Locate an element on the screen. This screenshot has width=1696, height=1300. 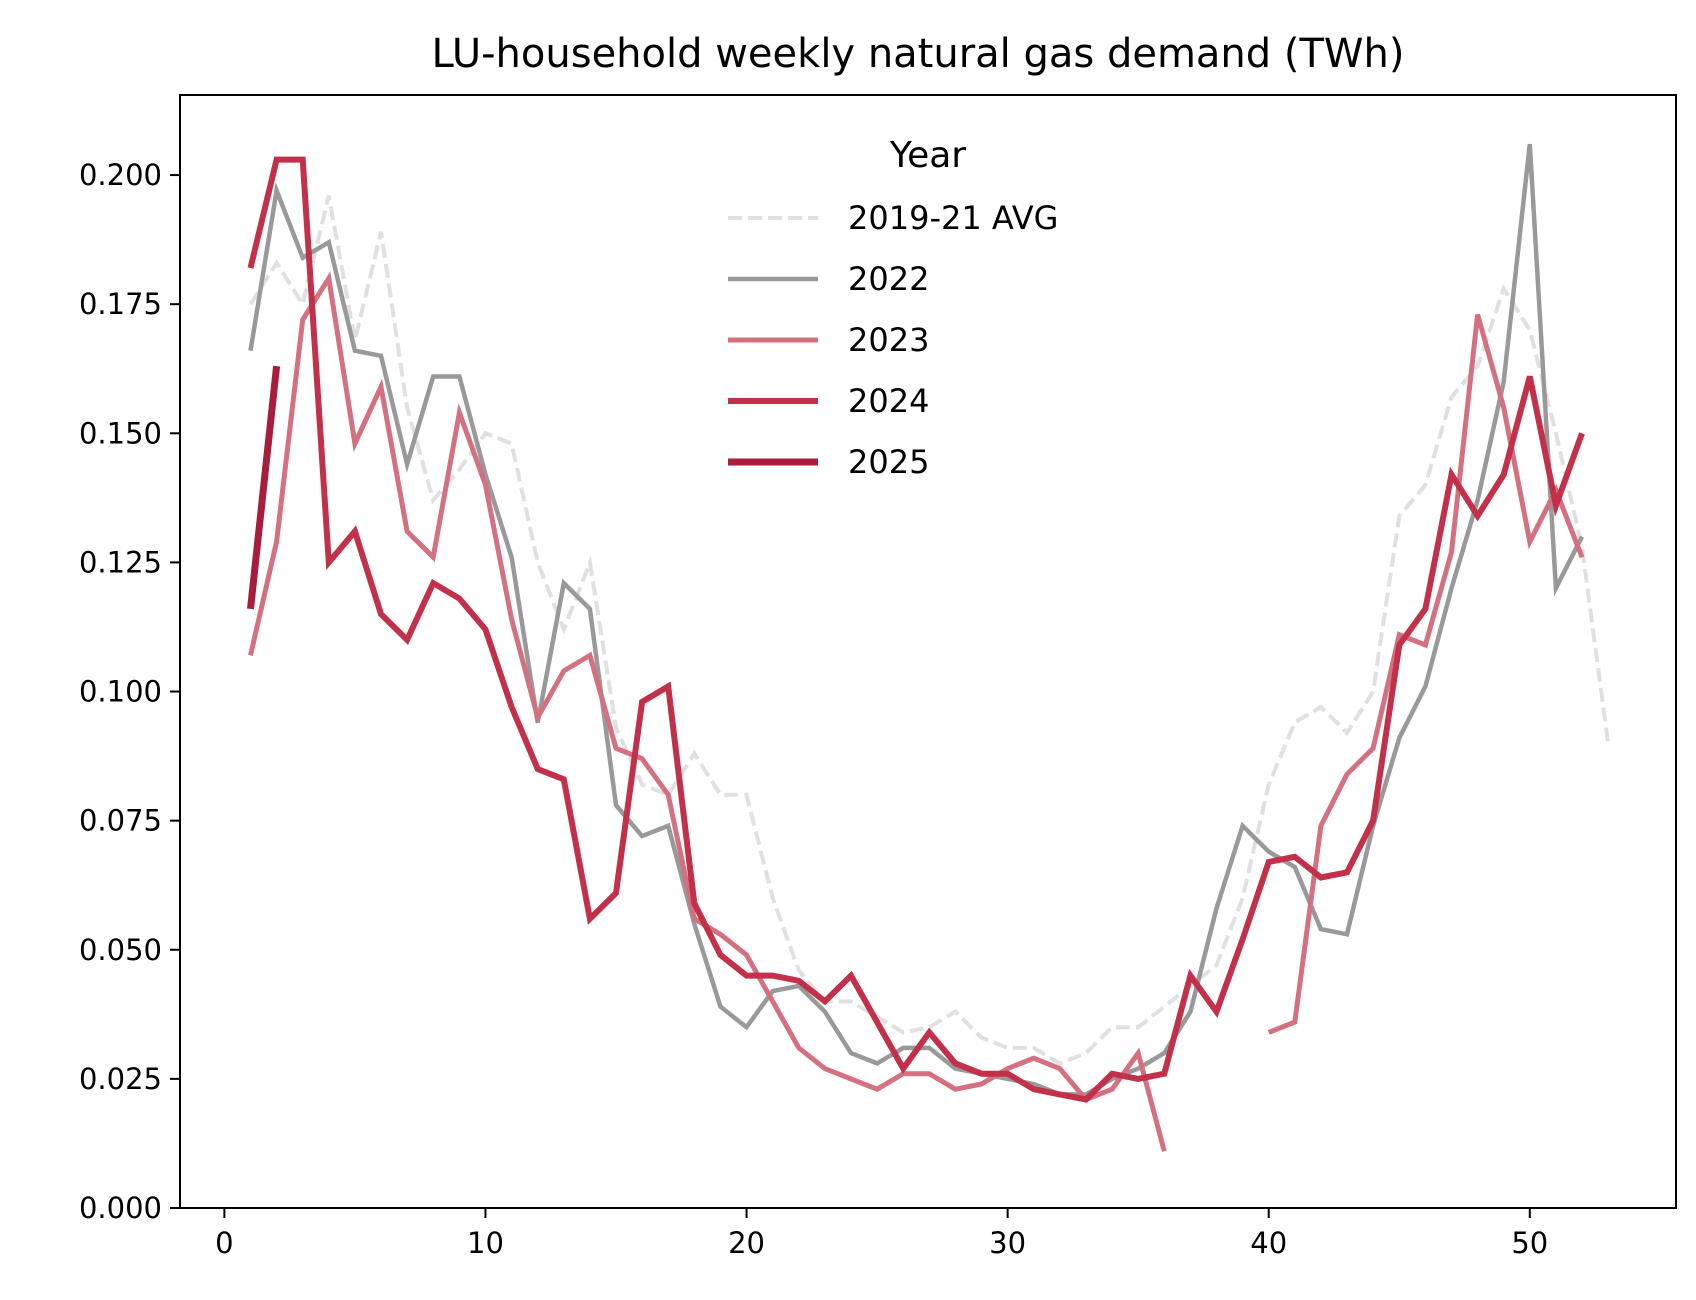
y-tick-label: 0.125 is located at coordinates (120, 562).